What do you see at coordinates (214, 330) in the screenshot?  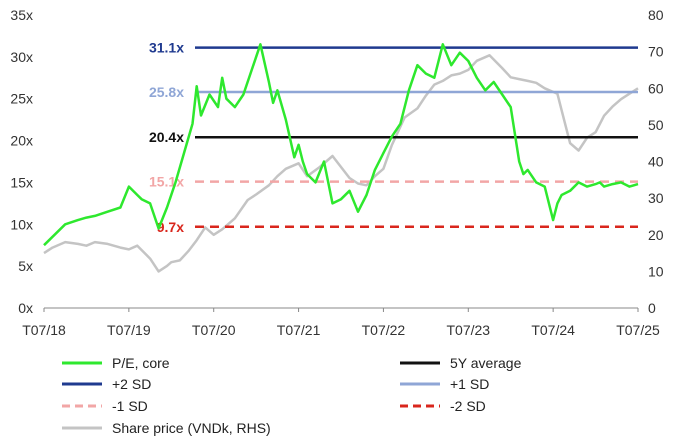 I see `x-tick-label: T07/20` at bounding box center [214, 330].